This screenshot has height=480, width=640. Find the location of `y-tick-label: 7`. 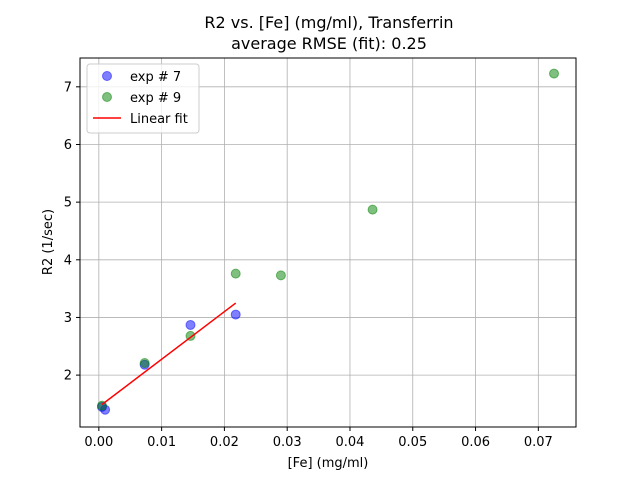

y-tick-label: 7 is located at coordinates (68, 87).